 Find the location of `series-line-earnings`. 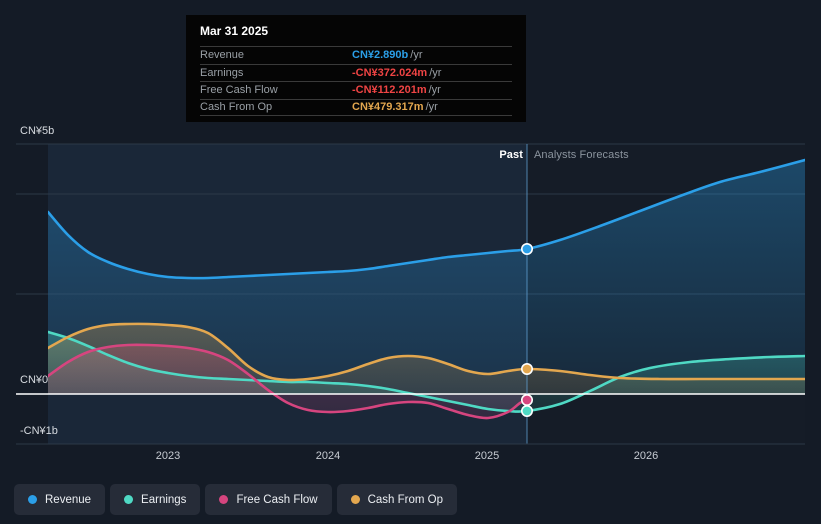

series-line-earnings is located at coordinates (426, 371).